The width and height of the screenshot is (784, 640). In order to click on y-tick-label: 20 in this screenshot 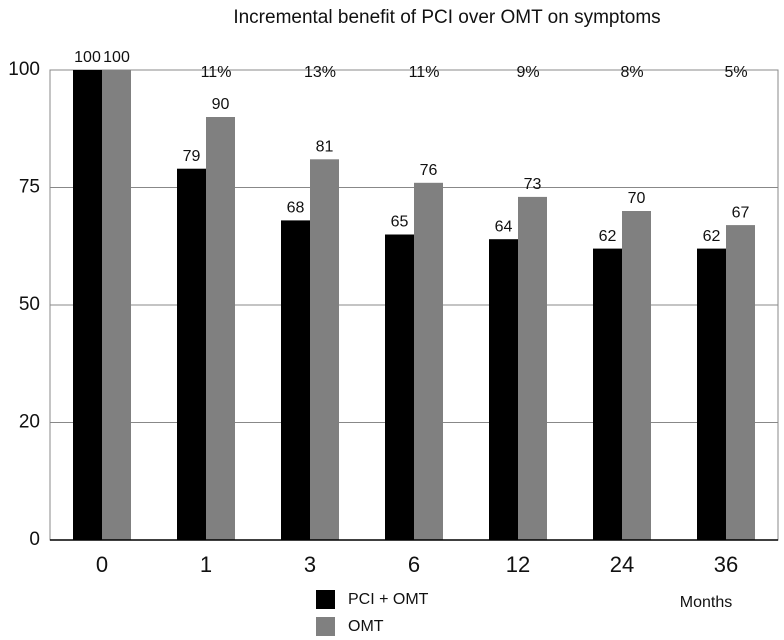, I will do `click(29, 422)`.